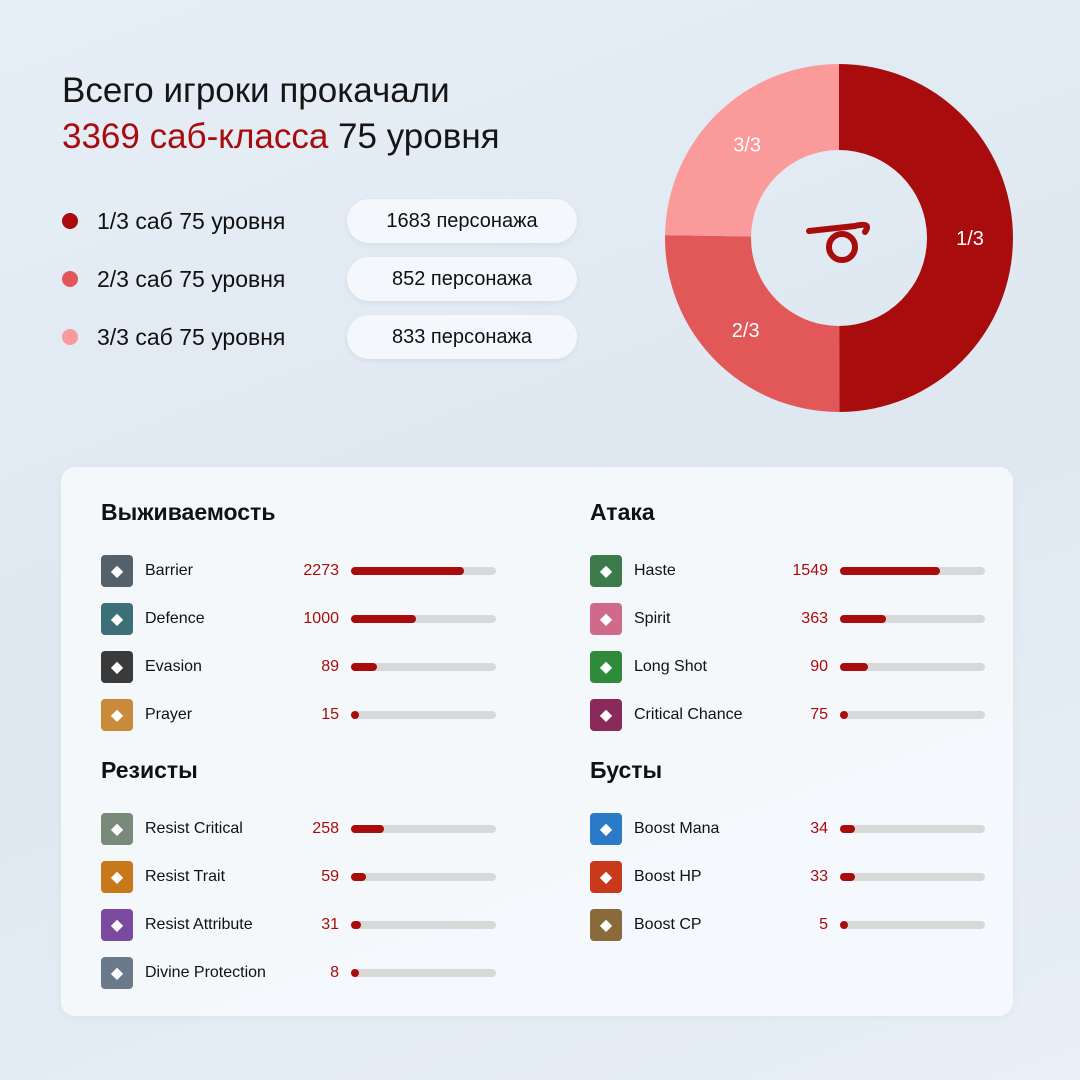  I want to click on count-pill: 833 персонажа, so click(462, 337).